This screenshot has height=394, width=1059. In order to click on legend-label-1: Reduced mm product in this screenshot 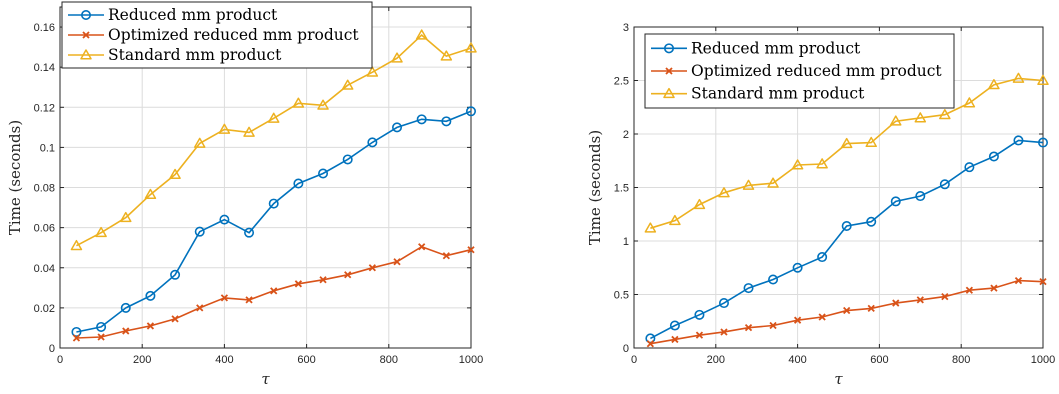, I will do `click(776, 48)`.